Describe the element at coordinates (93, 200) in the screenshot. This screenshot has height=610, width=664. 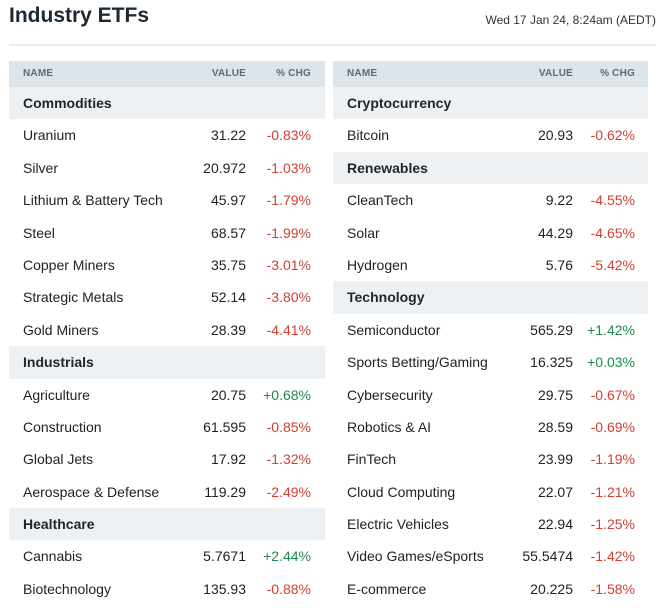
I see `etf-name: Lithium & Battery Tech` at that location.